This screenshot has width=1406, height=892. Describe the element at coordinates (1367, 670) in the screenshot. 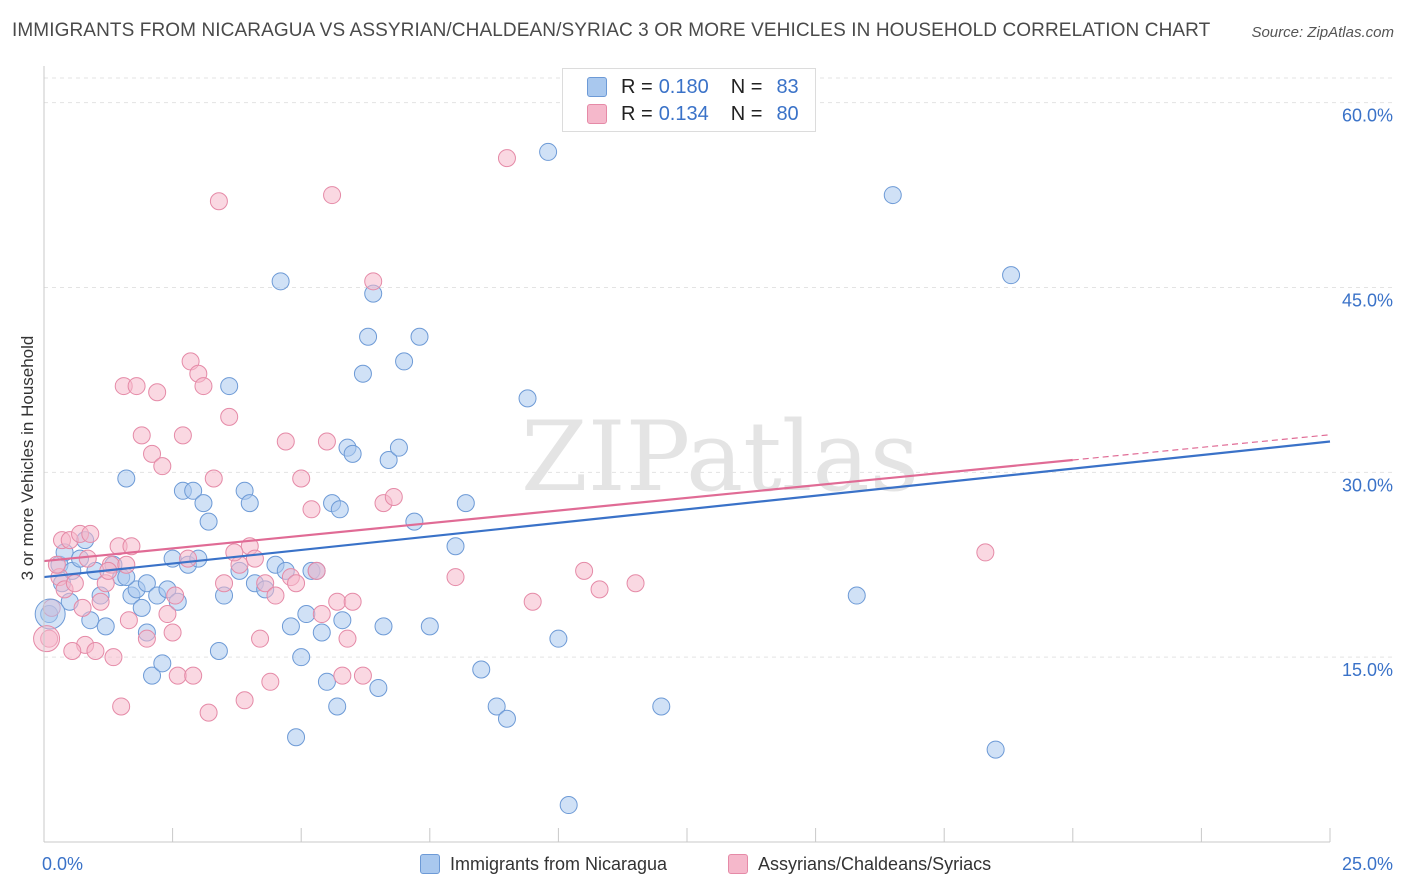

I see `y-tick-label: 15.0%` at that location.